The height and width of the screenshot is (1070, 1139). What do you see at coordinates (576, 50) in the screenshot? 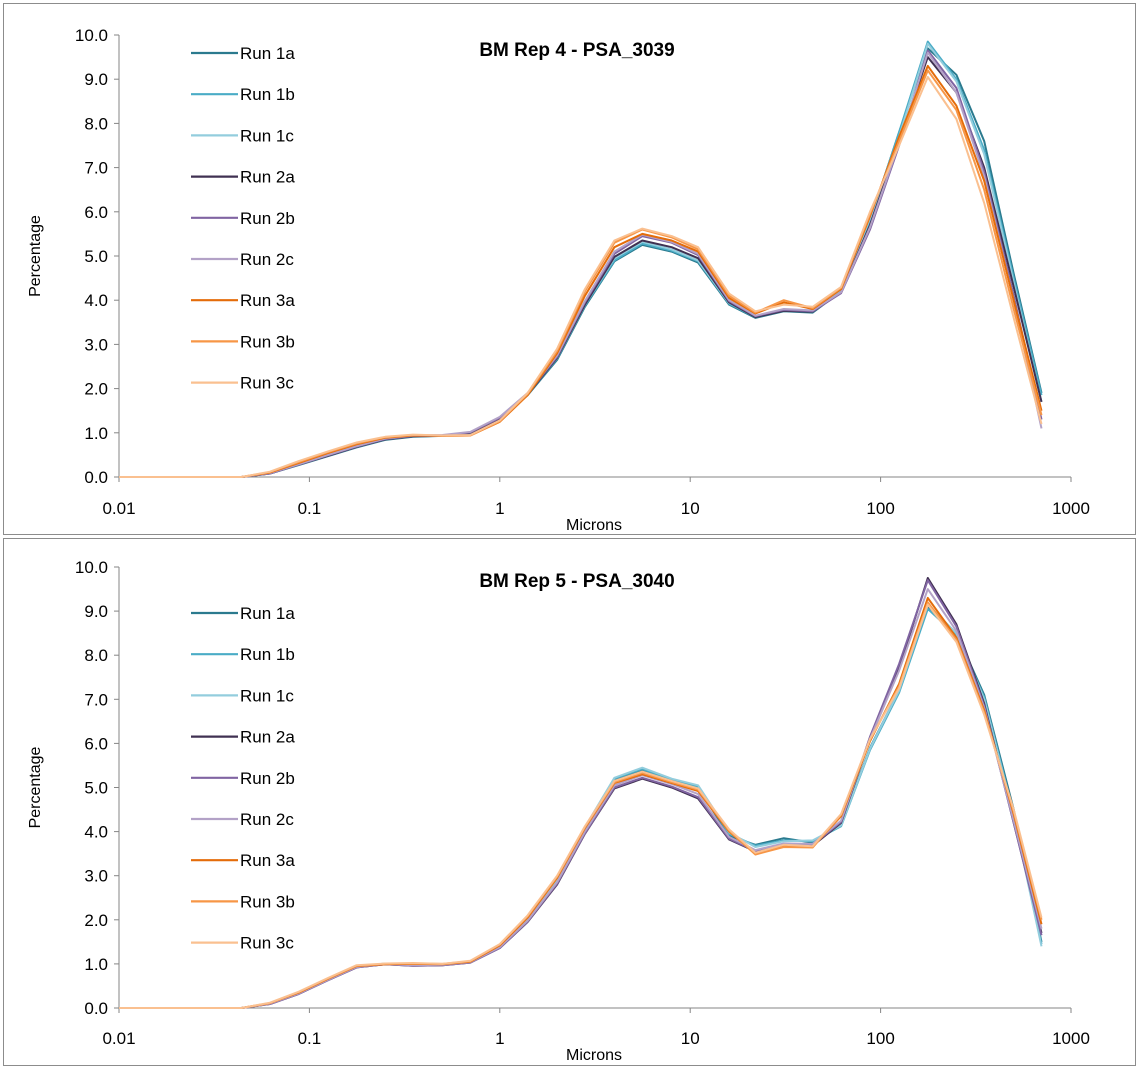
I see `chart-title: BM Rep 4 - PSA_3039` at bounding box center [576, 50].